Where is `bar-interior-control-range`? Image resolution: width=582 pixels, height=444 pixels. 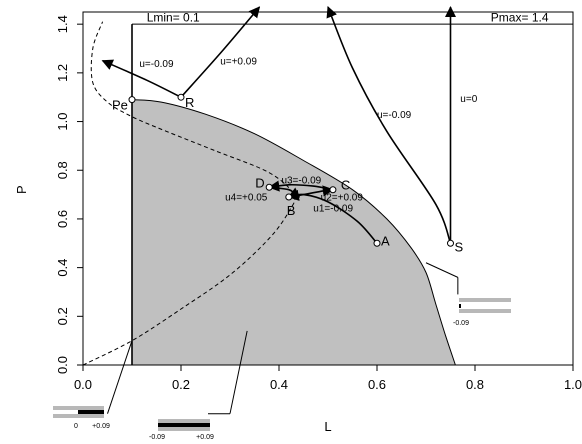 bar-interior-control-range is located at coordinates (184, 425).